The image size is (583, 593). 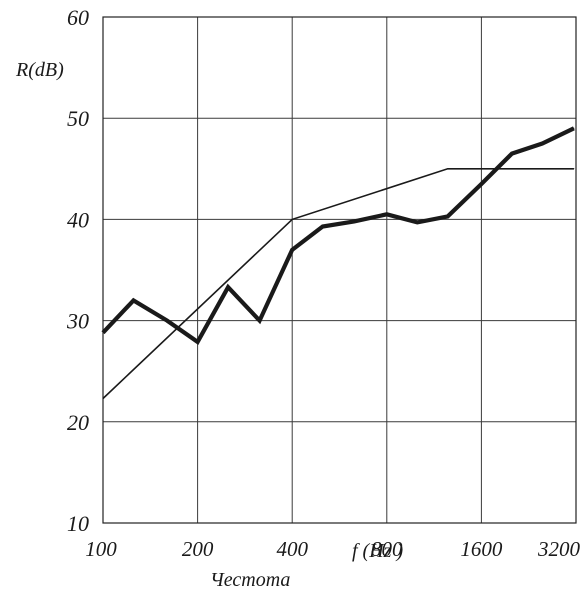 I want to click on y-axis-label: R(dB), so click(x=39, y=70).